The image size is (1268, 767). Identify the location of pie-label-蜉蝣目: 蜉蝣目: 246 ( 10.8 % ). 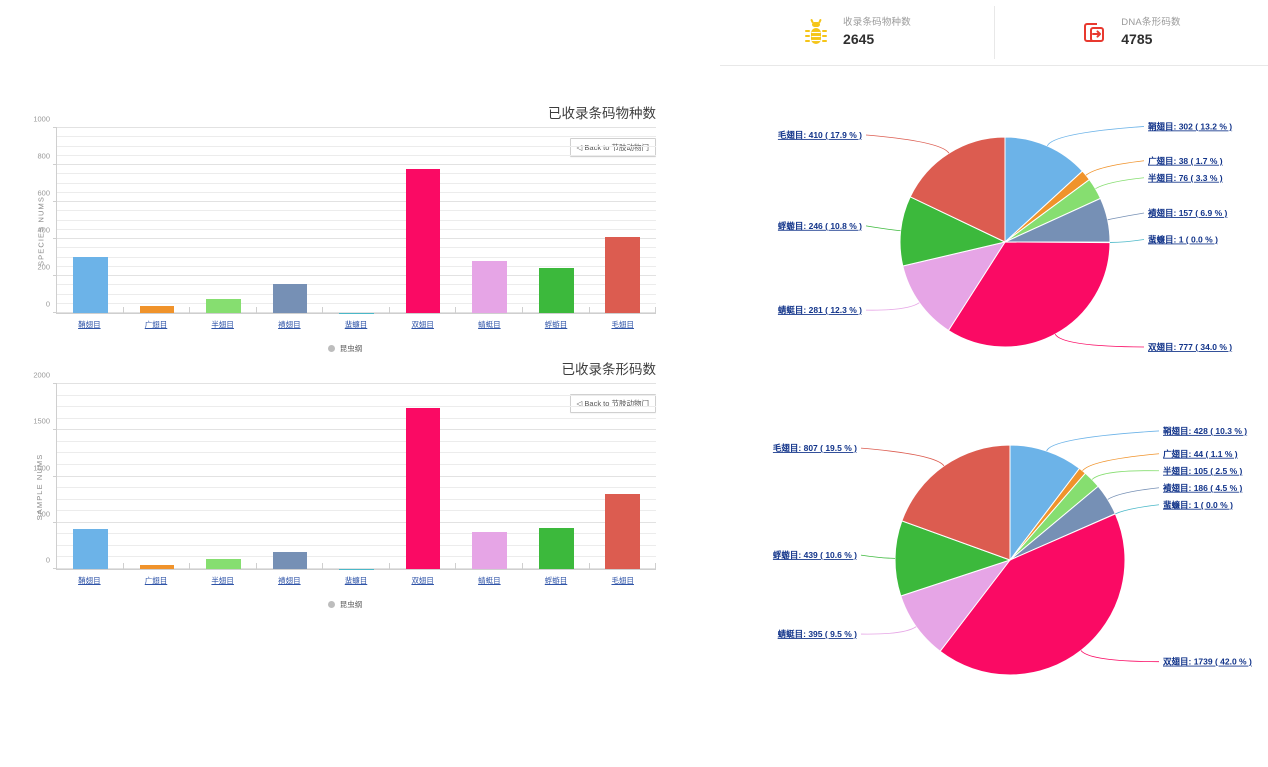
(820, 226).